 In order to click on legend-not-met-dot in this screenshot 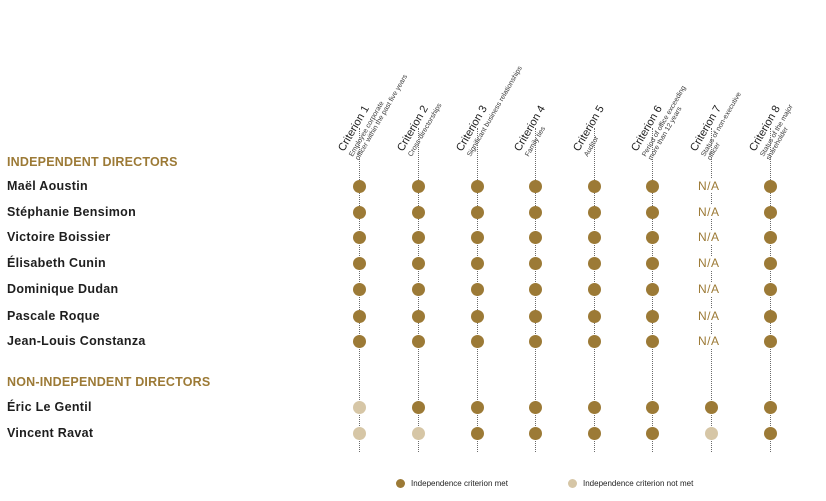, I will do `click(572, 483)`.